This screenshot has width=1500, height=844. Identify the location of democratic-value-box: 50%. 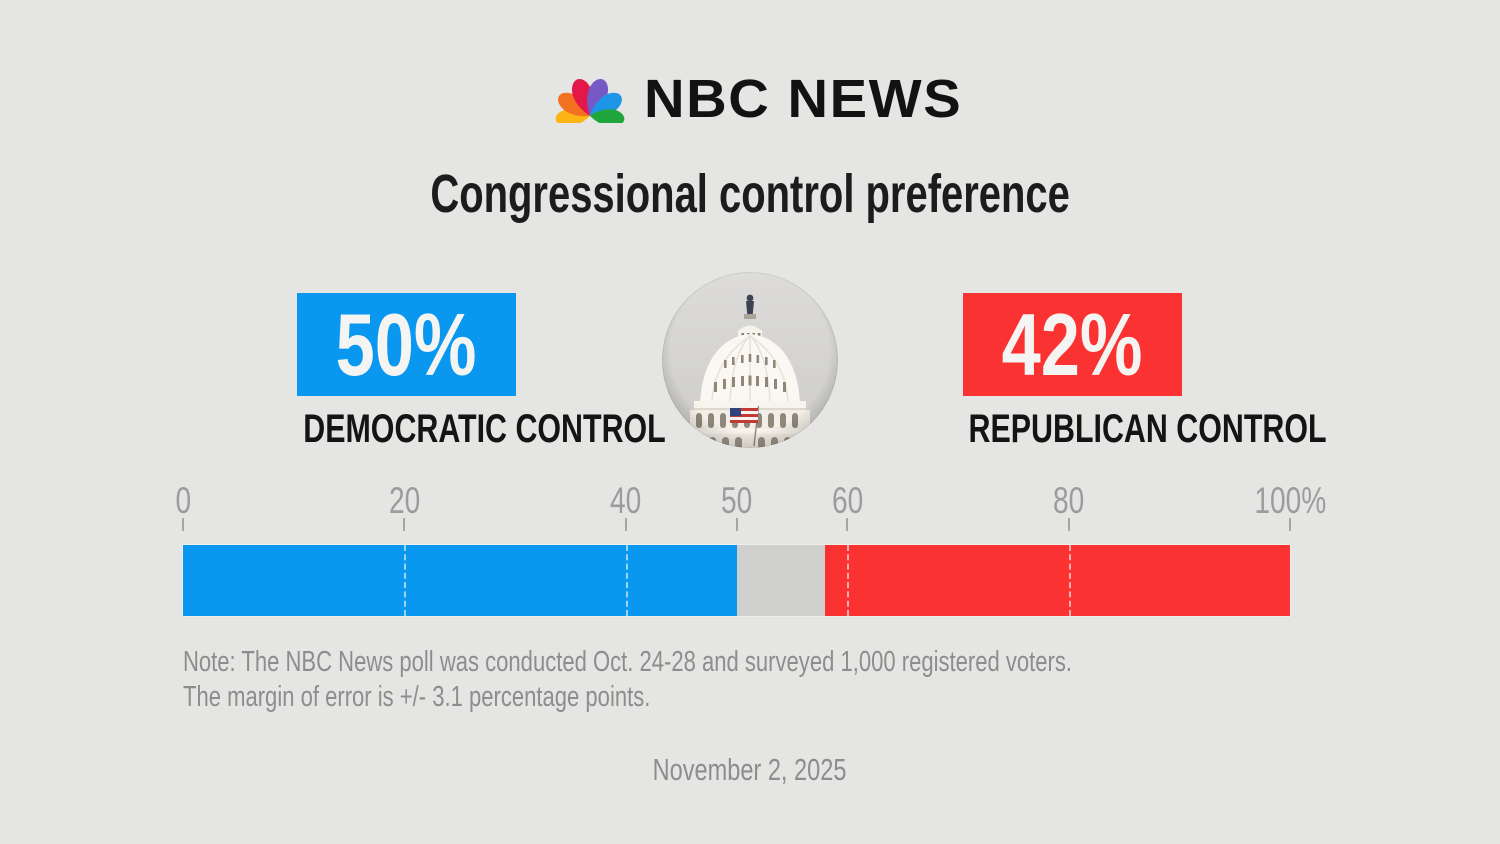
(406, 344).